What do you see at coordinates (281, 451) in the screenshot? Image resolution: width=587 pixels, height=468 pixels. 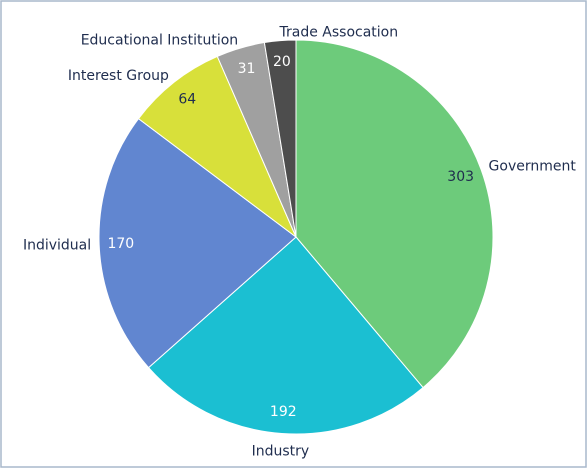 I see `category-label: Industry` at bounding box center [281, 451].